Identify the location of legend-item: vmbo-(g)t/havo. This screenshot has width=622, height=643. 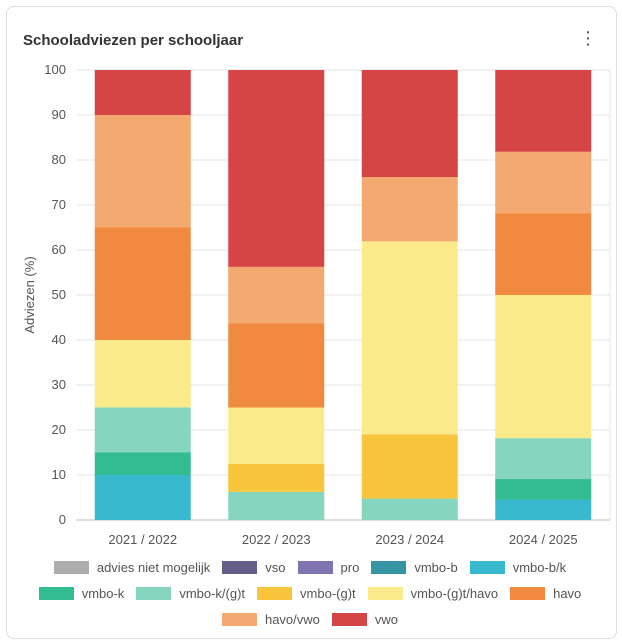
(433, 593).